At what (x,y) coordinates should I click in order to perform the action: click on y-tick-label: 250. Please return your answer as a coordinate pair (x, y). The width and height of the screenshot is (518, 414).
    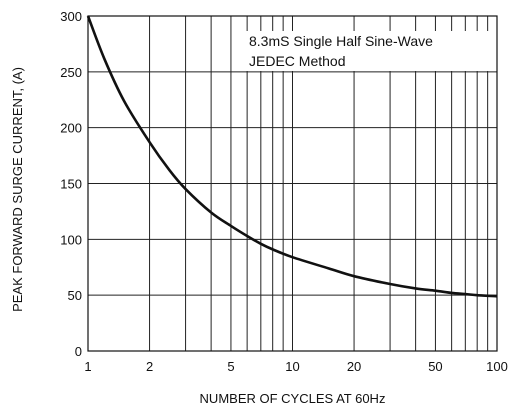
    Looking at the image, I should click on (71, 72).